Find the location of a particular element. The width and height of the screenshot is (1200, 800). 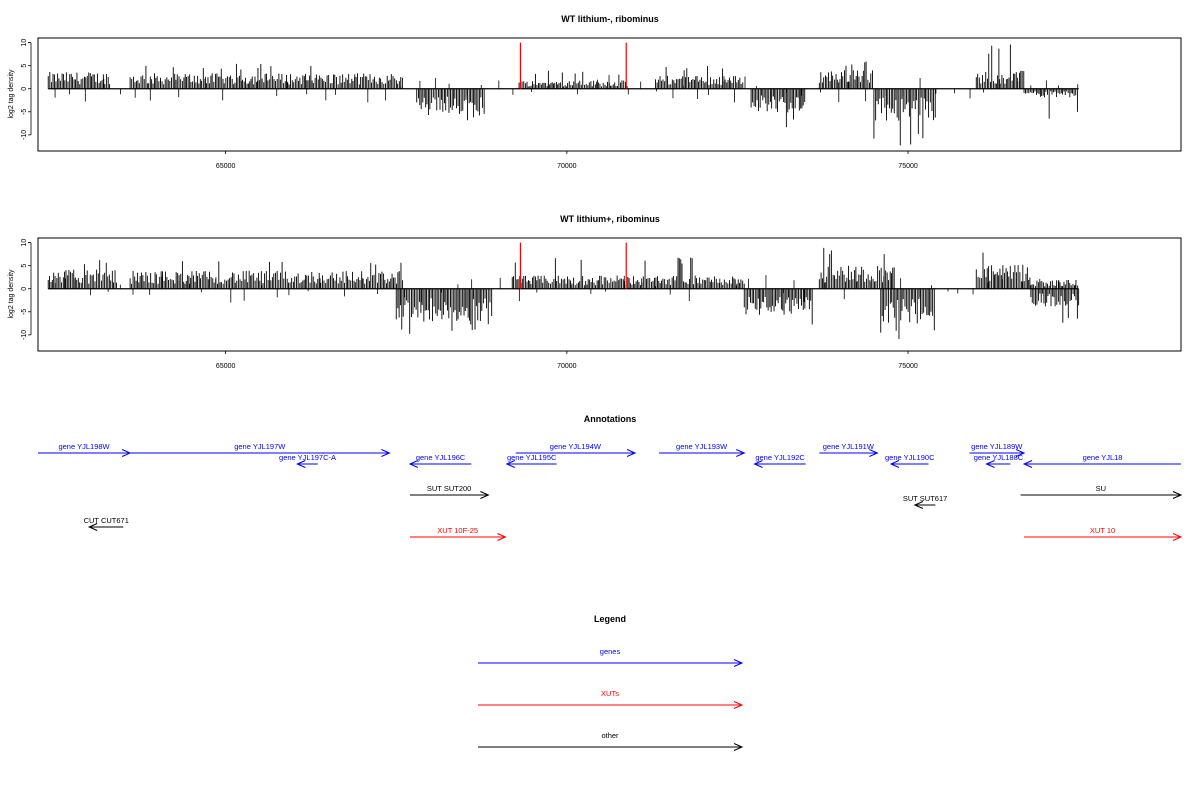

legend-item: XUTs is located at coordinates (611, 699).